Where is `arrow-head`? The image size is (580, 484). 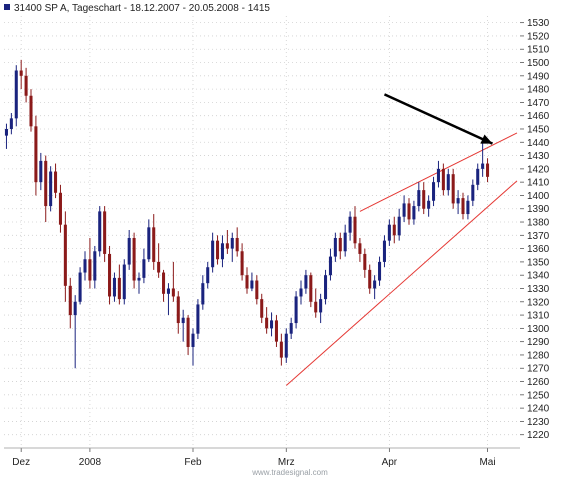 arrow-head is located at coordinates (486, 139).